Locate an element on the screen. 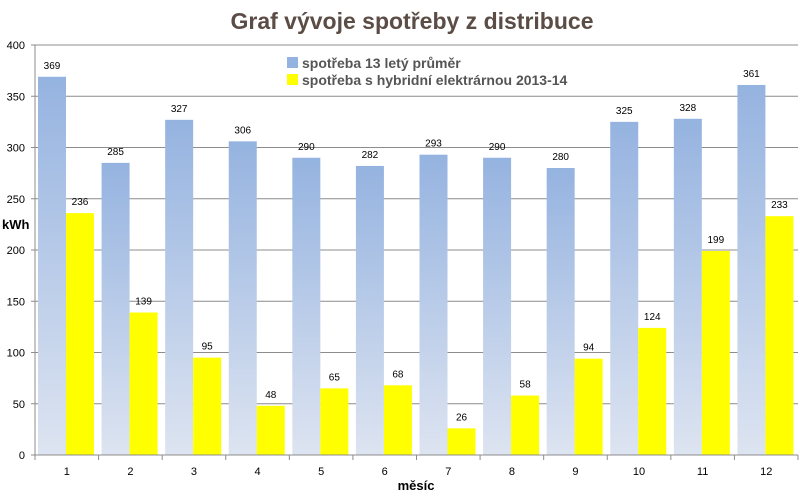  x-tick-label: 11 is located at coordinates (702, 472).